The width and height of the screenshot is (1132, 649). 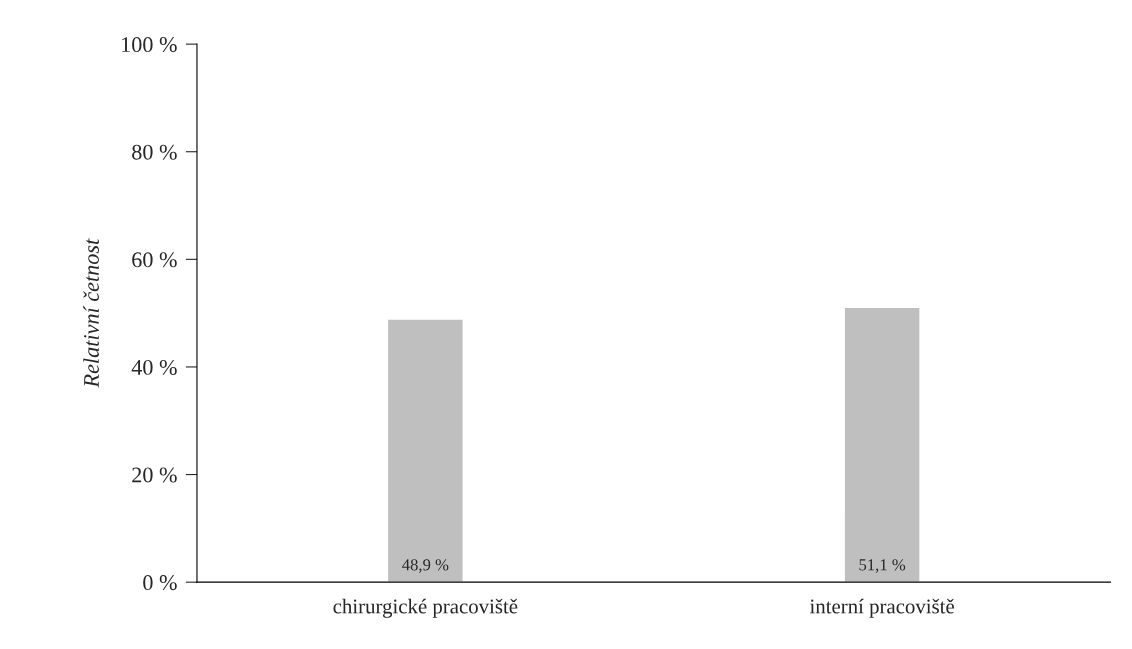 What do you see at coordinates (425, 608) in the screenshot?
I see `x-tick-label: chirurgické pracoviště` at bounding box center [425, 608].